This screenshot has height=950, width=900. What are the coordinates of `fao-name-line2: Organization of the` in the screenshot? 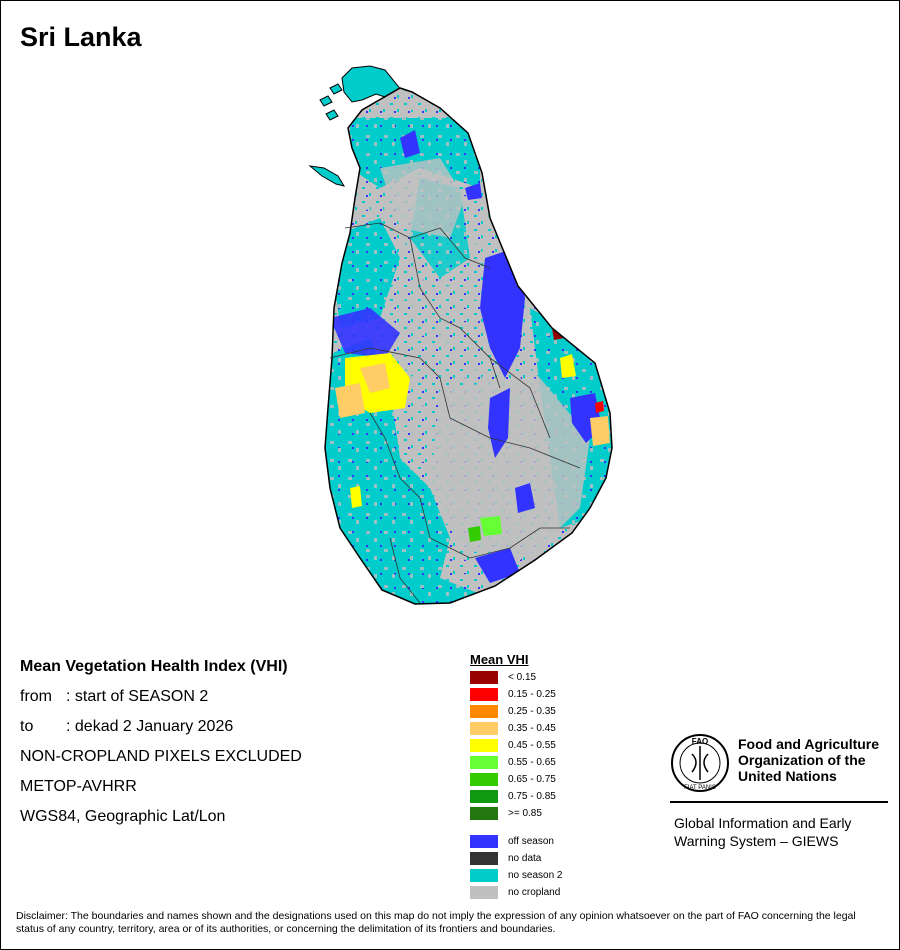 It's located at (802, 760).